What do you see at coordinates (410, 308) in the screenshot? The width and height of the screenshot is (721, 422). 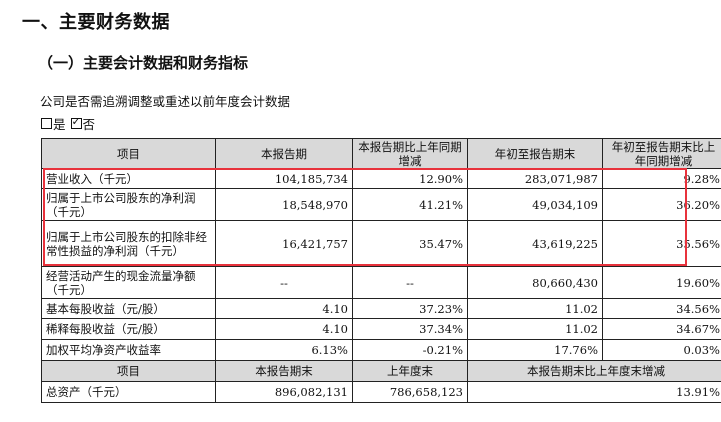 I see `table-cell: 37.23%` at bounding box center [410, 308].